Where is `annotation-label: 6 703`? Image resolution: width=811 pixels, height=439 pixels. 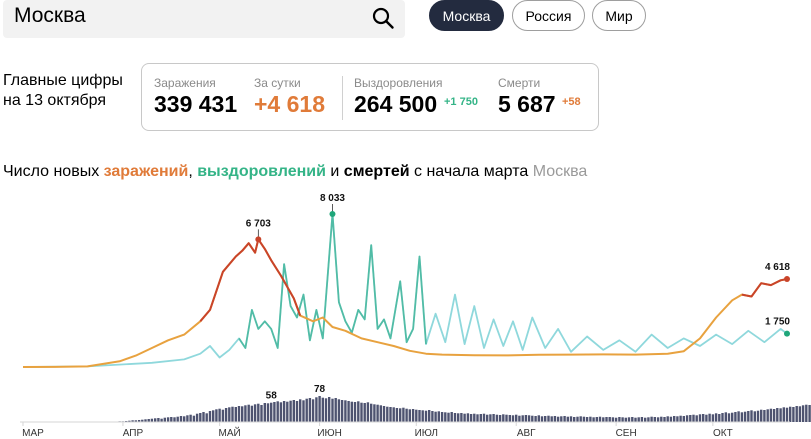 annotation-label: 6 703 is located at coordinates (258, 223).